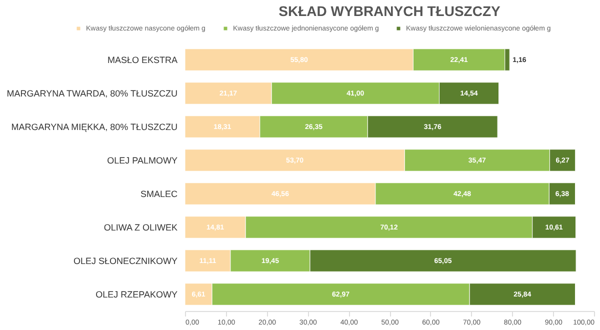 The image size is (600, 330). What do you see at coordinates (137, 294) in the screenshot?
I see `y-tick-label: OLEJ RZEPAKOWY` at bounding box center [137, 294].